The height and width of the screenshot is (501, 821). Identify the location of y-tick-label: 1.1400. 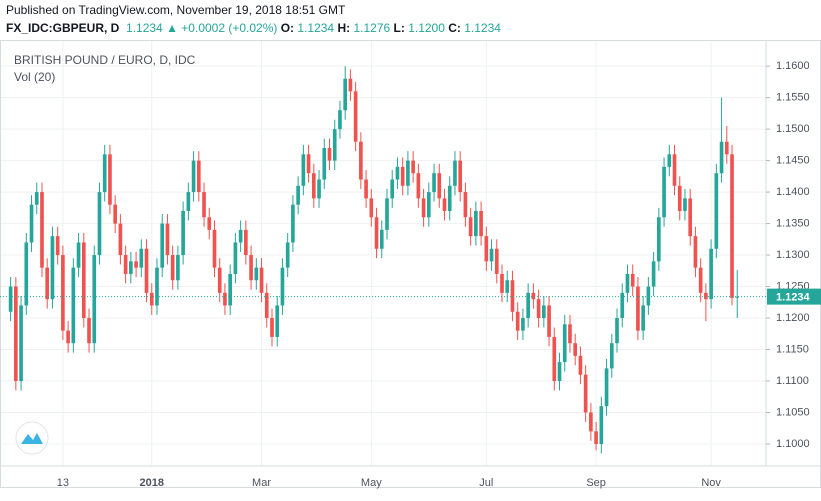
(793, 192).